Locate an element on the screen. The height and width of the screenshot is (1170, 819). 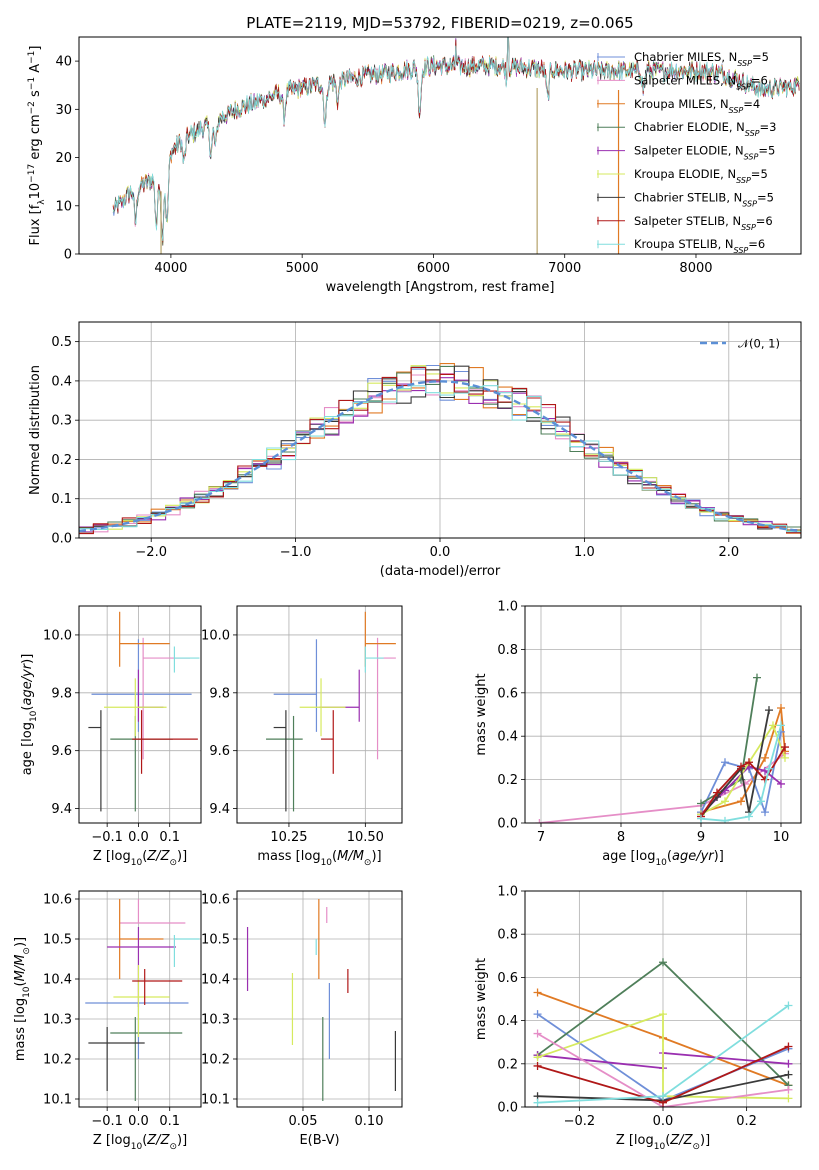
z_age-frame is located at coordinates (140, 714).